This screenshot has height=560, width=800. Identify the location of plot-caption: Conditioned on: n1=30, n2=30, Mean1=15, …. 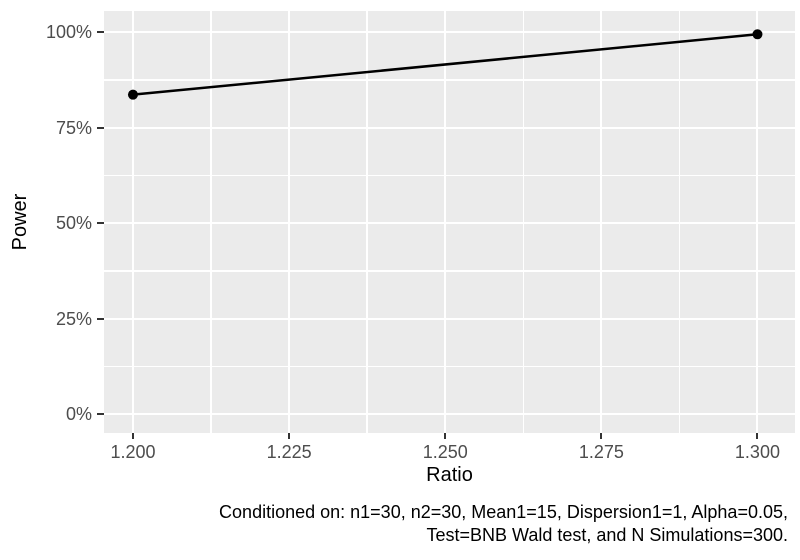
(503, 524).